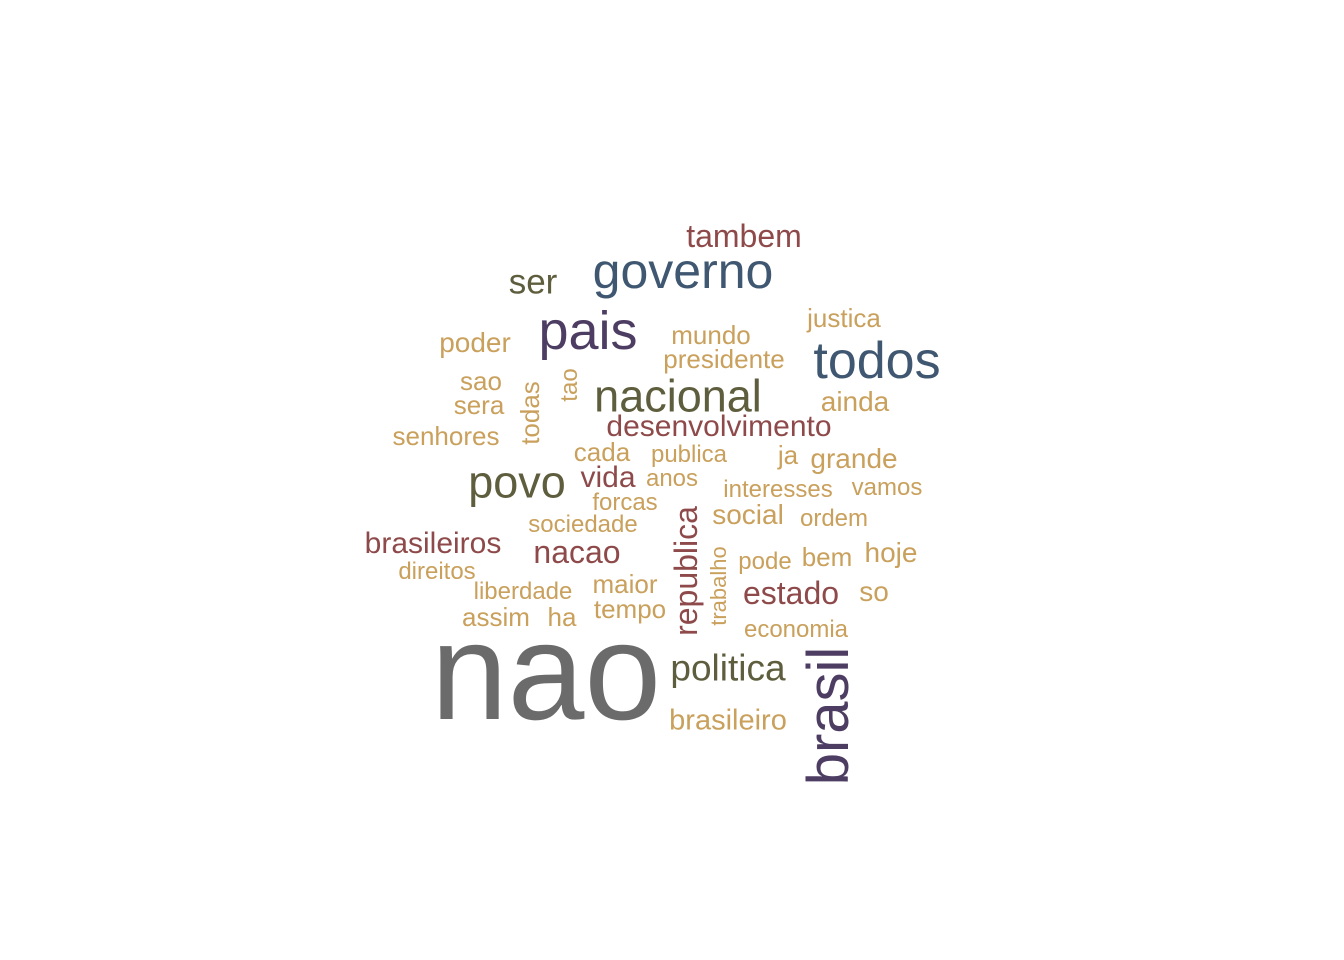 The image size is (1344, 960). What do you see at coordinates (719, 426) in the screenshot?
I see `word-desenvolvimento: desenvolvimento` at bounding box center [719, 426].